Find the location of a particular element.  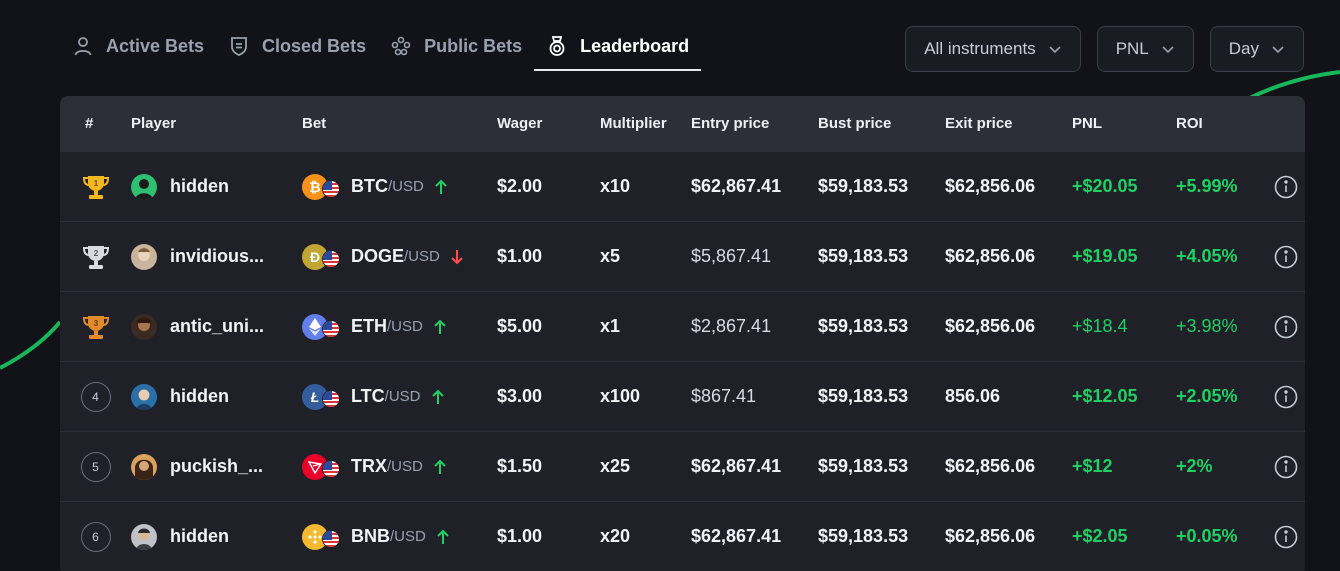

col-exit-price: Exit price is located at coordinates (979, 123).